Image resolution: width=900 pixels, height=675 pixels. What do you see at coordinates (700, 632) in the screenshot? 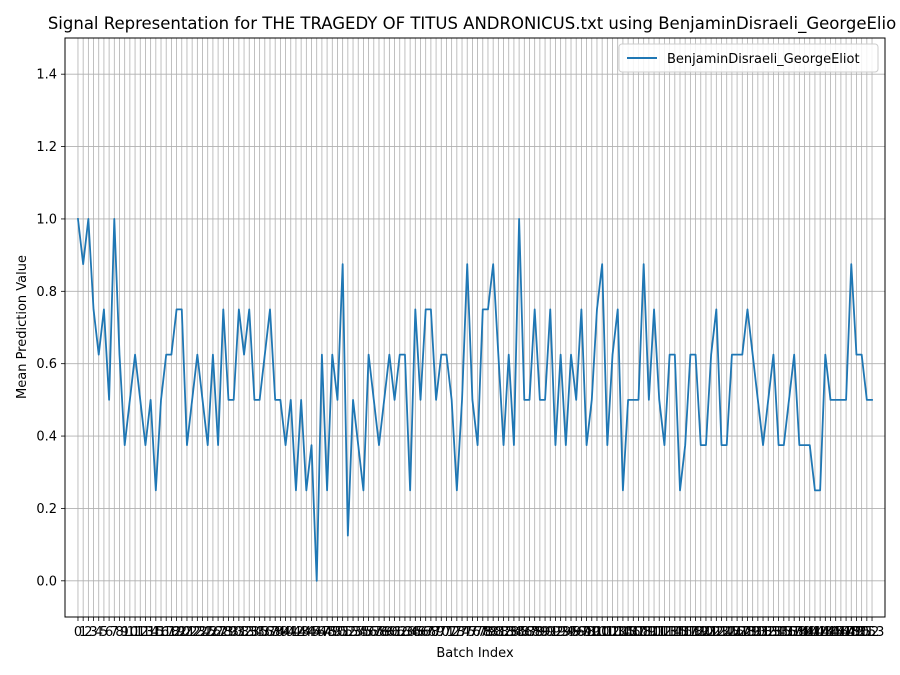
I see `x-tick-label: 120` at bounding box center [700, 632].